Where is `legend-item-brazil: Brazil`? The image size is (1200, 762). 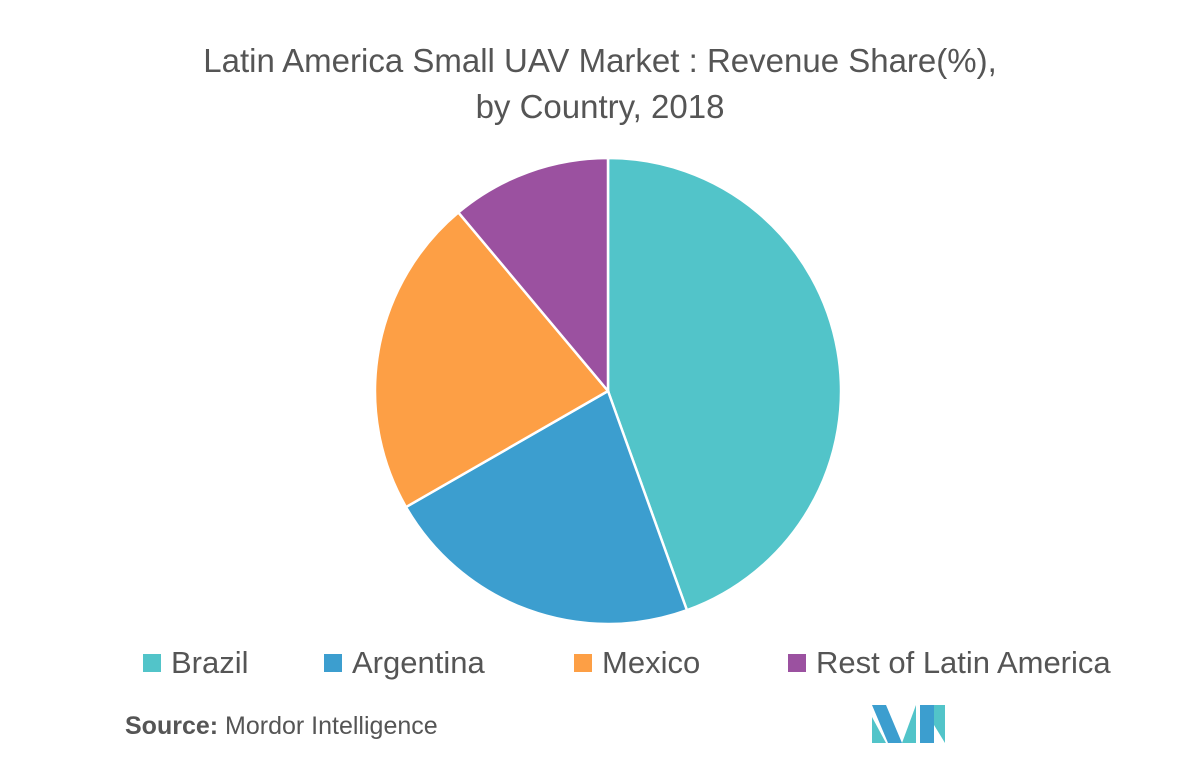 legend-item-brazil: Brazil is located at coordinates (196, 663).